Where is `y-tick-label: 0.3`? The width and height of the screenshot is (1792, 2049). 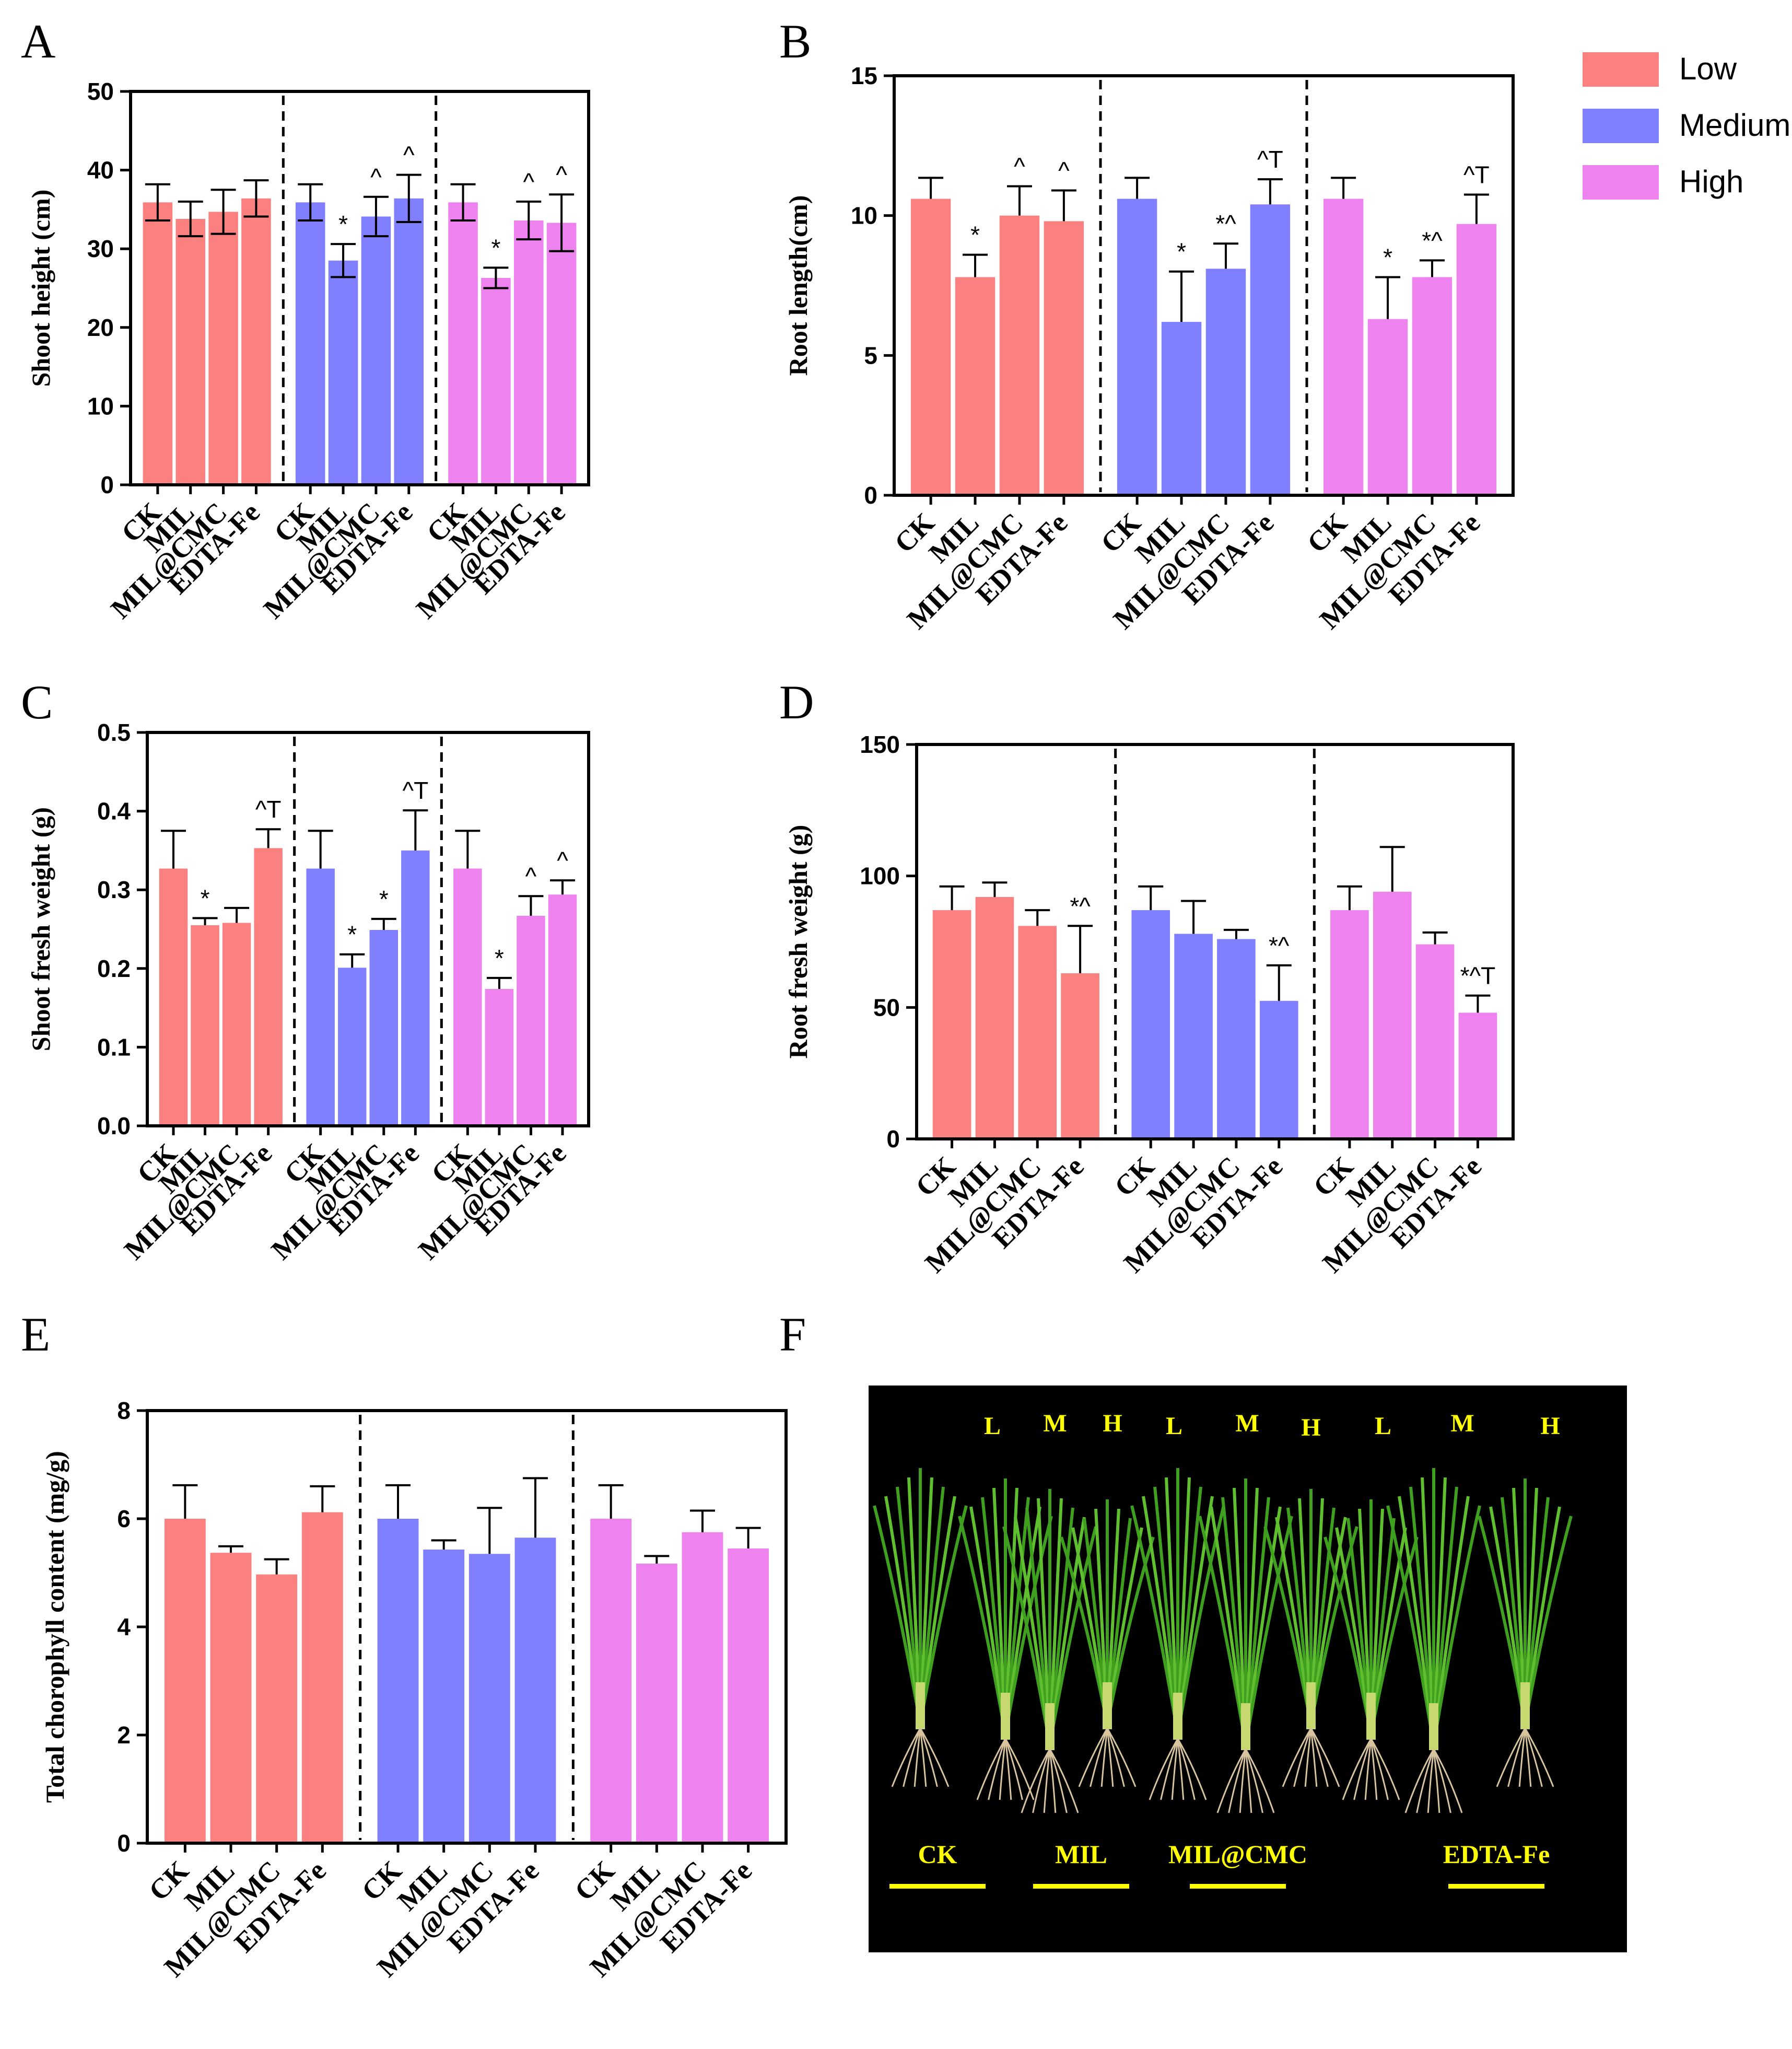
y-tick-label: 0.3 is located at coordinates (114, 889).